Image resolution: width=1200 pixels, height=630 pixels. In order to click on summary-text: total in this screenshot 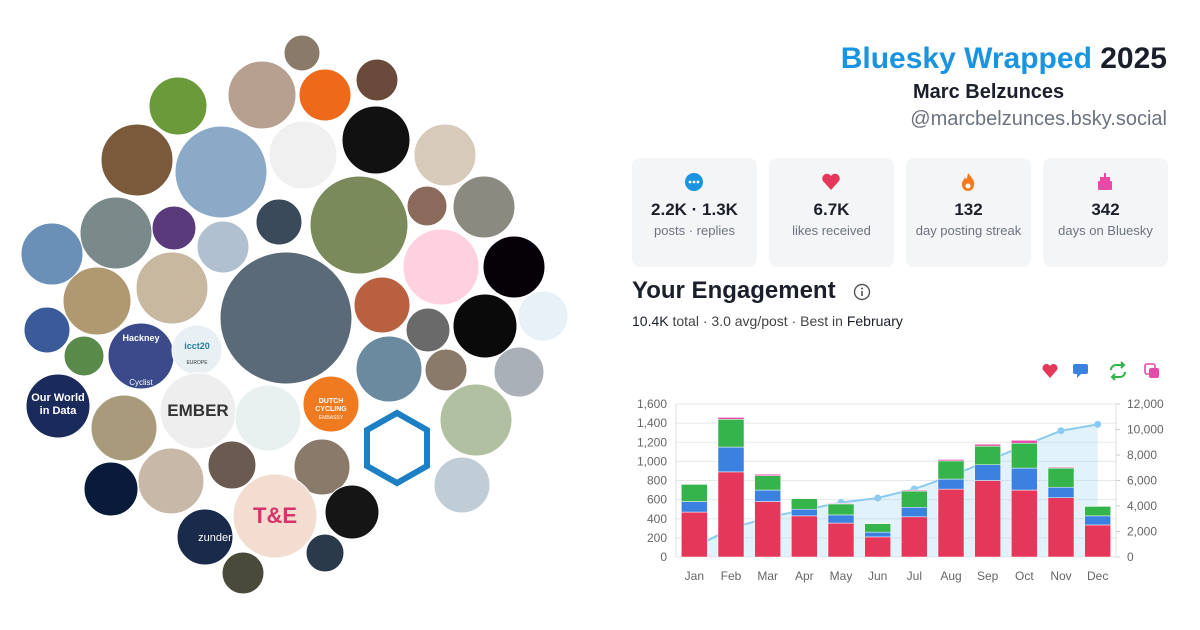, I will do `click(685, 321)`.